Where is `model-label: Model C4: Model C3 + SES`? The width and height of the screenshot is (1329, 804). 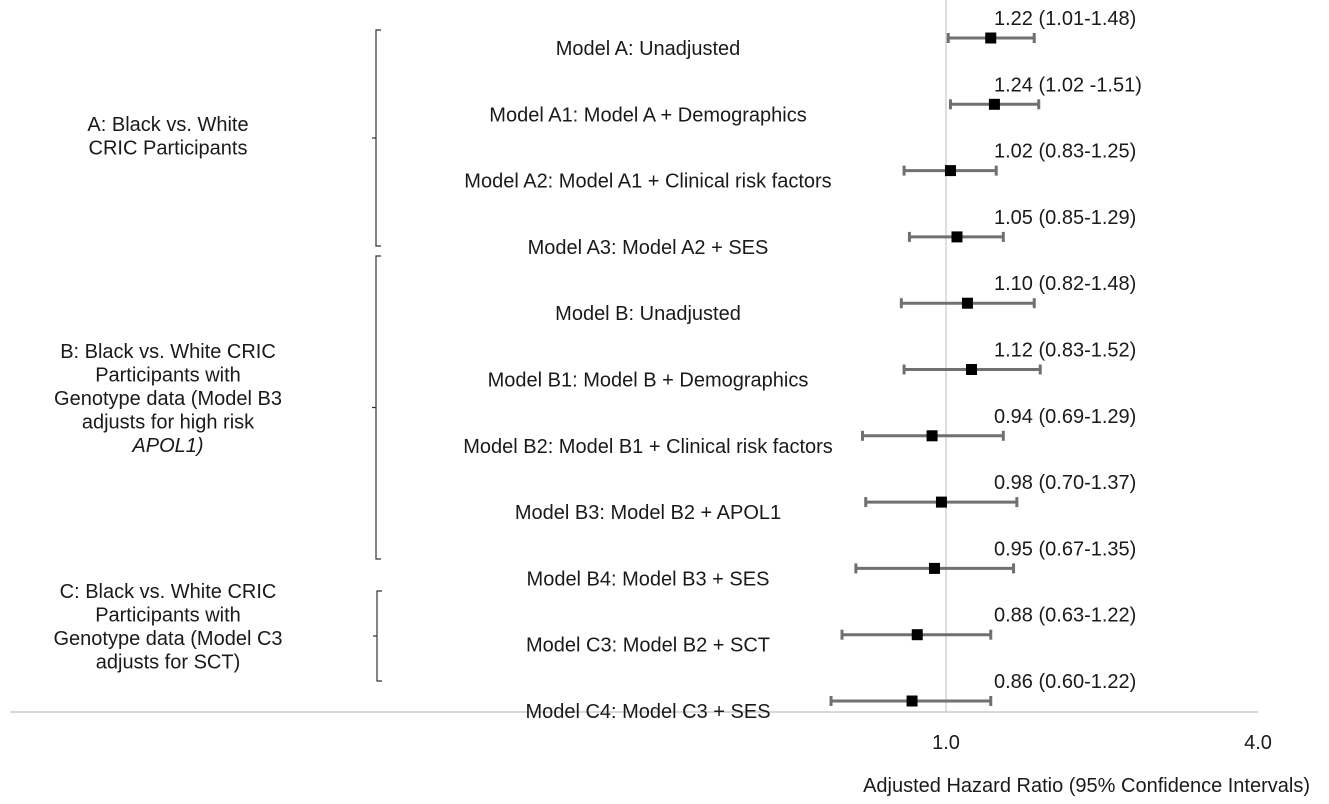
model-label: Model C4: Model C3 + SES is located at coordinates (647, 712).